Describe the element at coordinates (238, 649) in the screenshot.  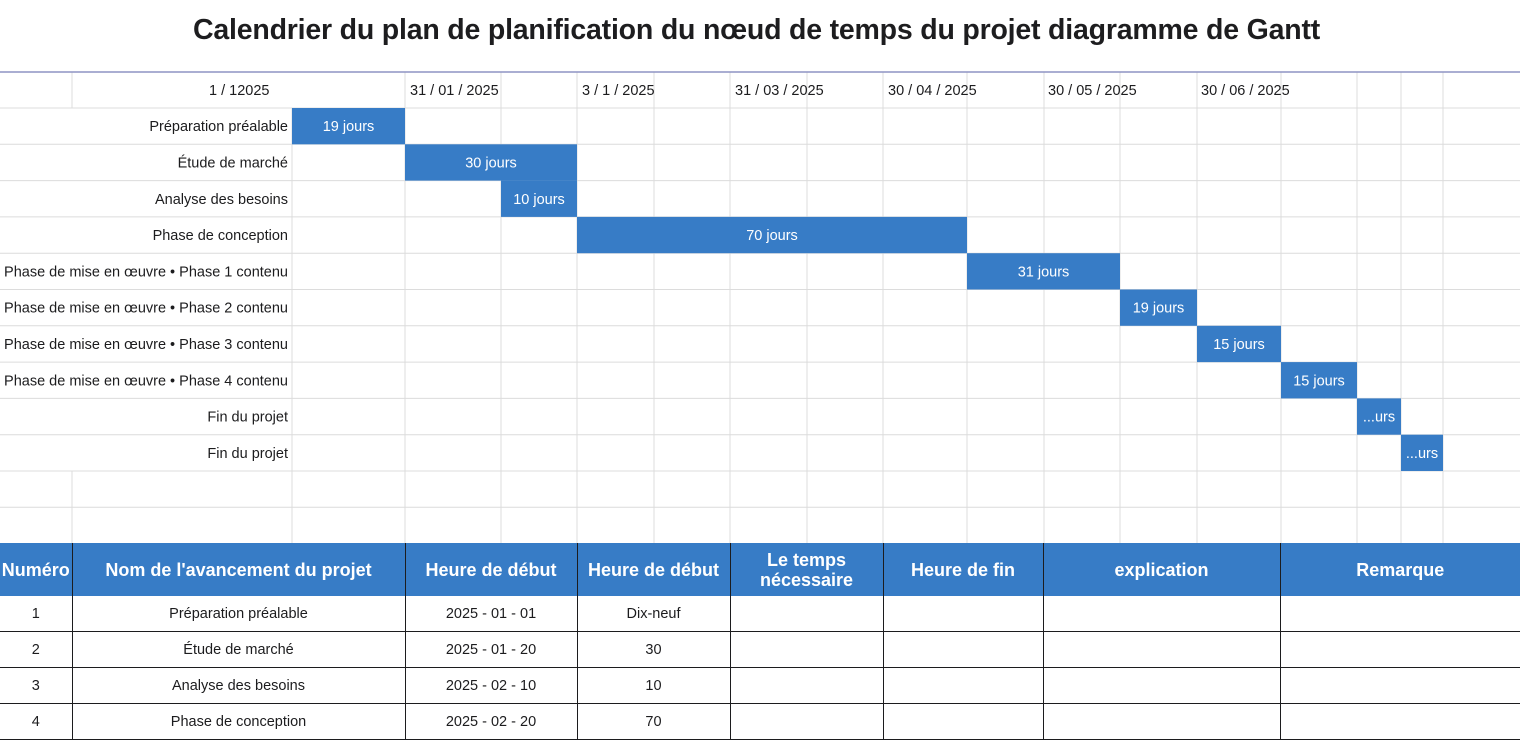
I see `table-cell: Étude de marché` at that location.